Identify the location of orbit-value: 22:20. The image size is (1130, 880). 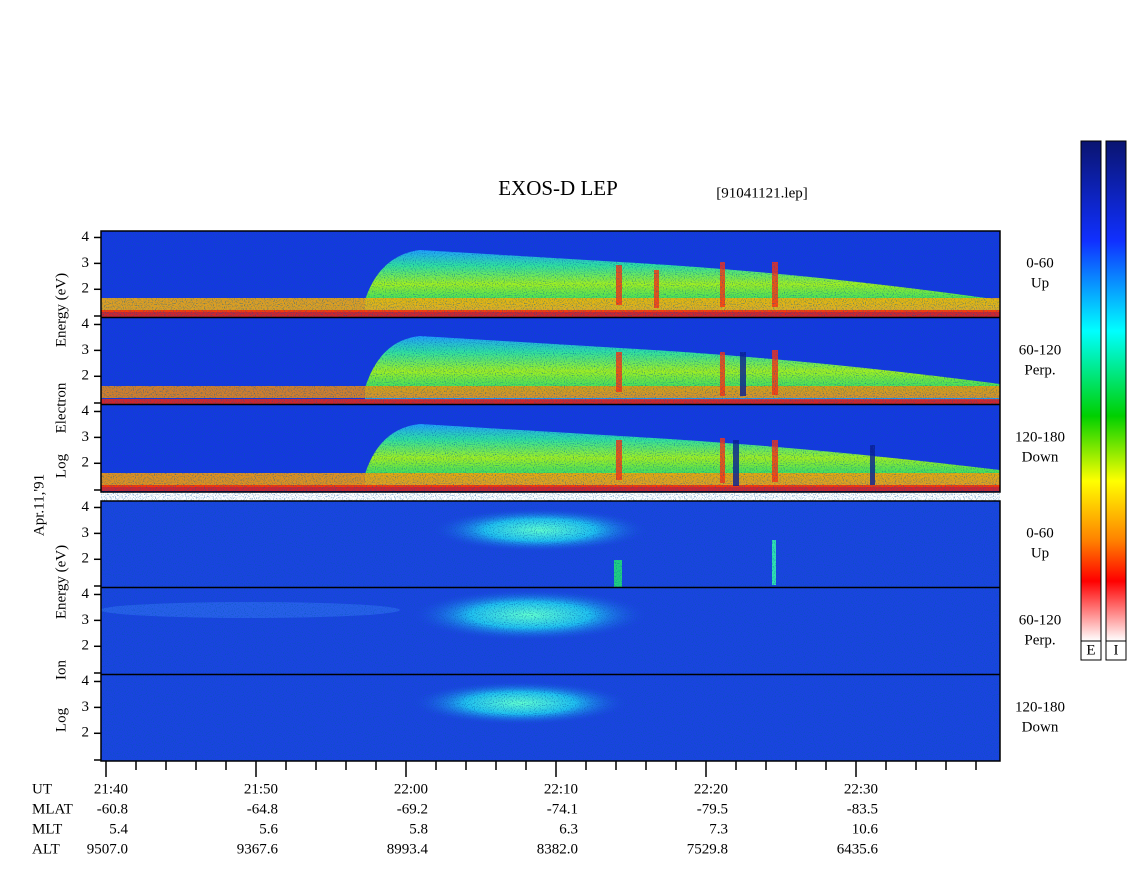
(711, 789).